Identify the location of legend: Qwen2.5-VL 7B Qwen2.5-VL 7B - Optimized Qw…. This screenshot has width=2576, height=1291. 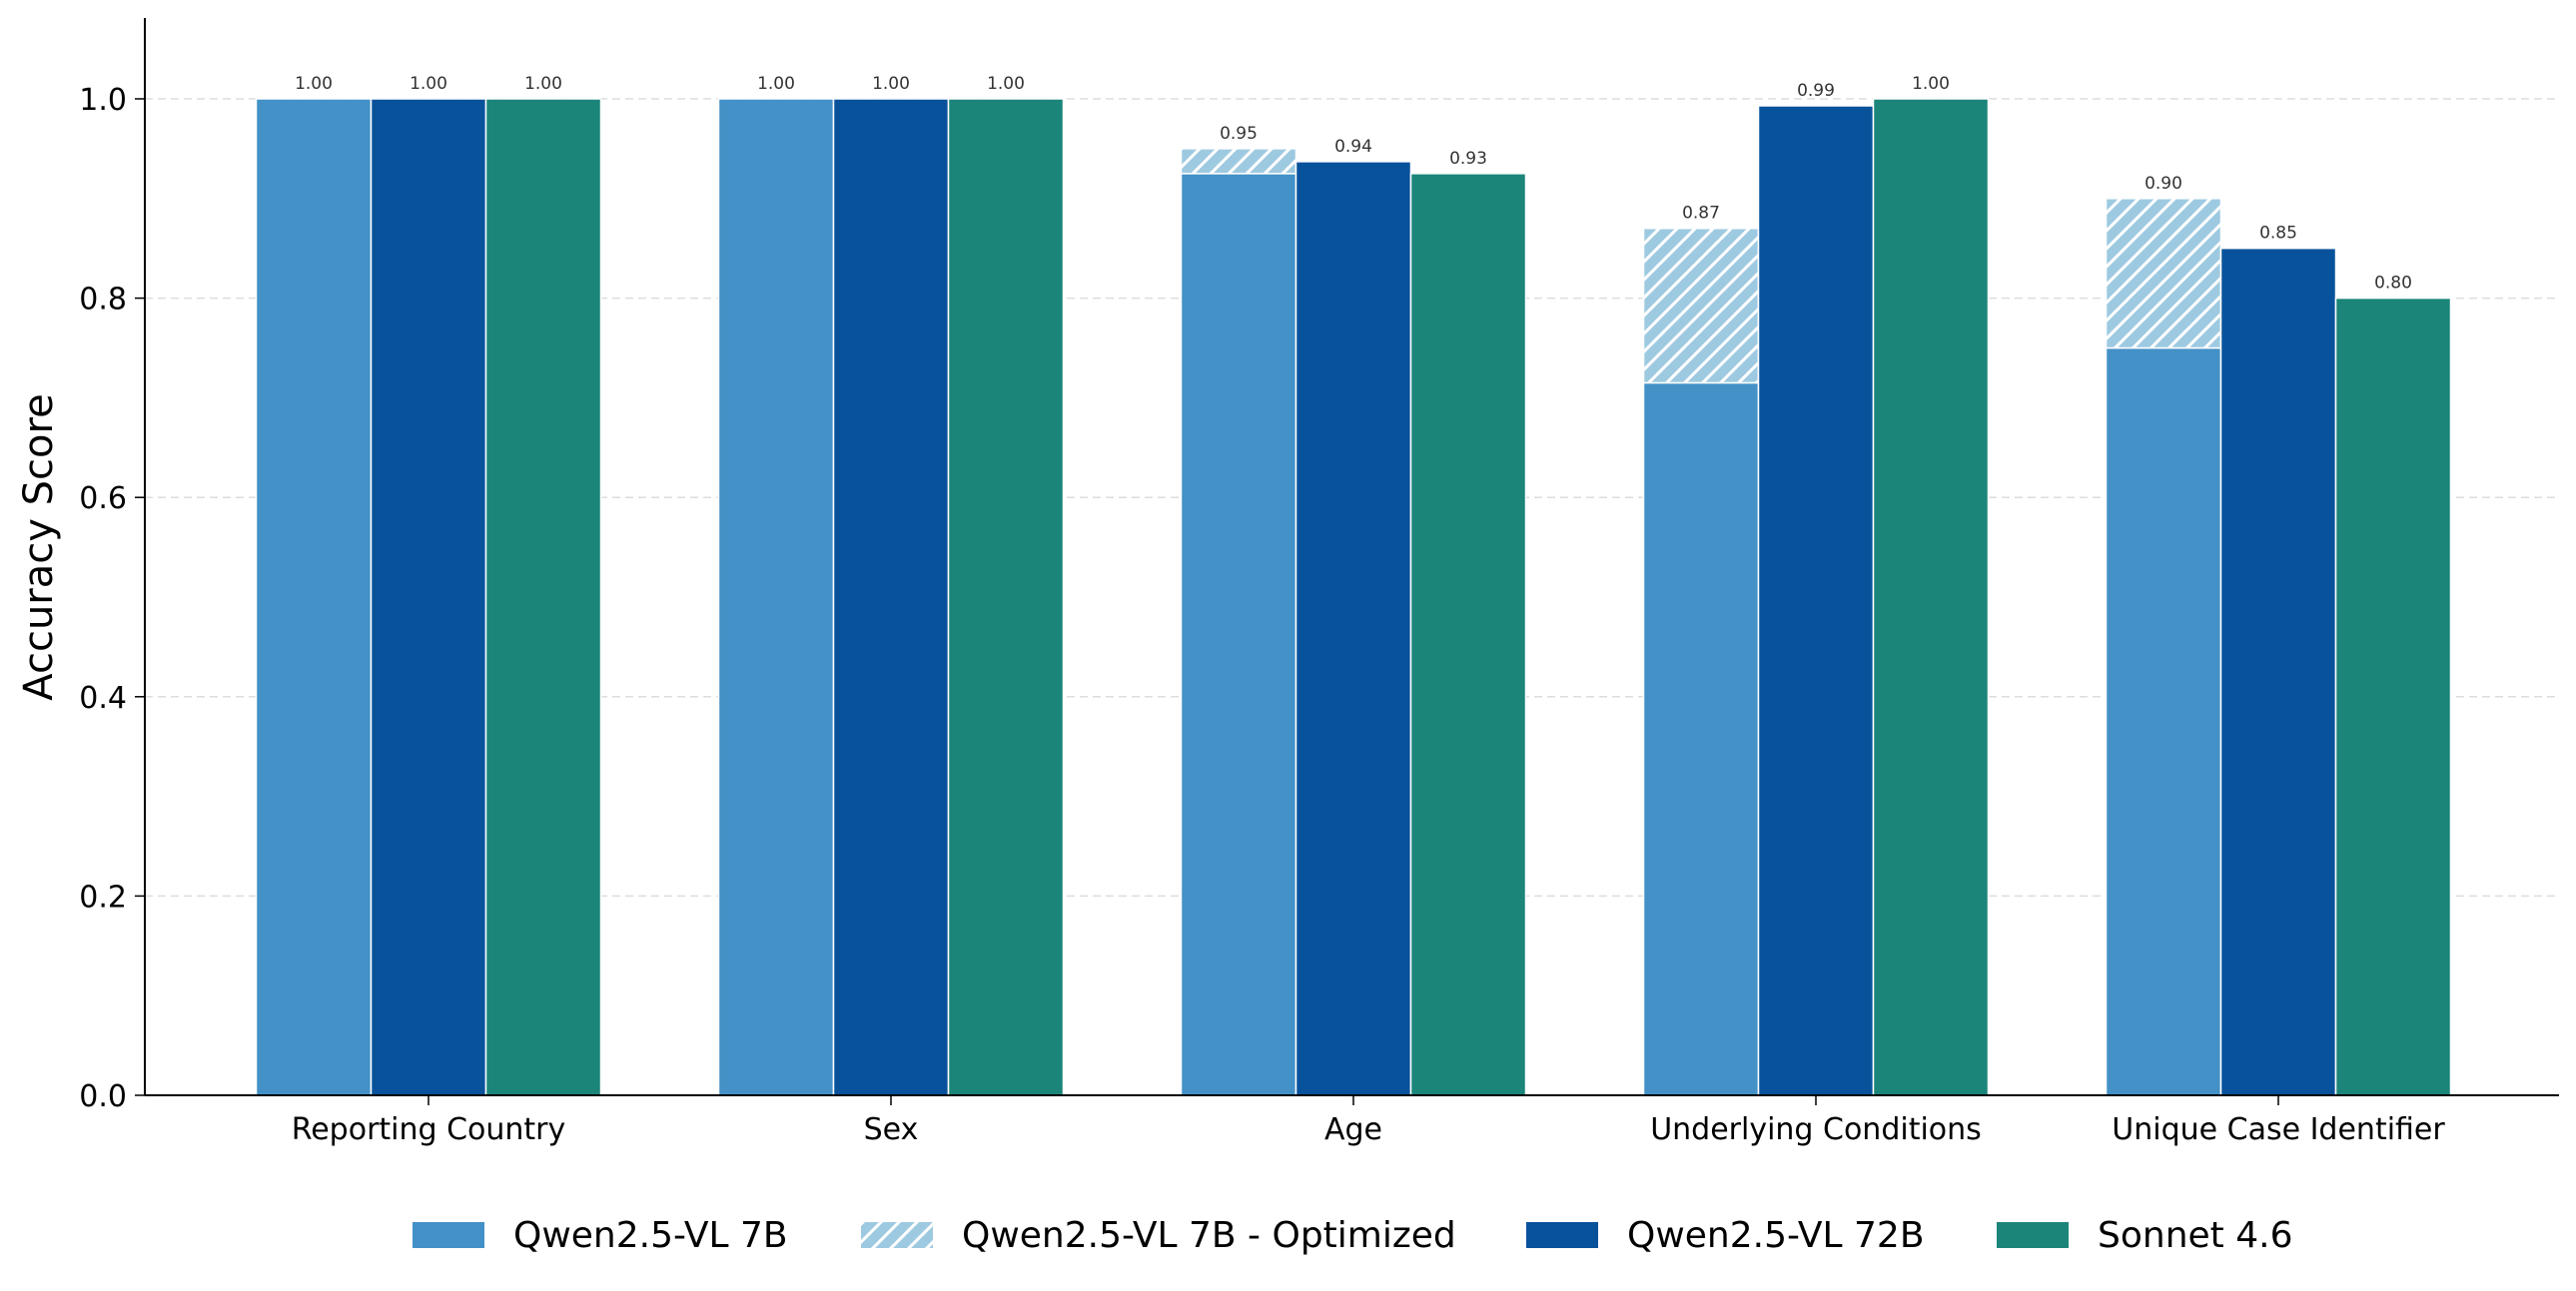
(1353, 1235).